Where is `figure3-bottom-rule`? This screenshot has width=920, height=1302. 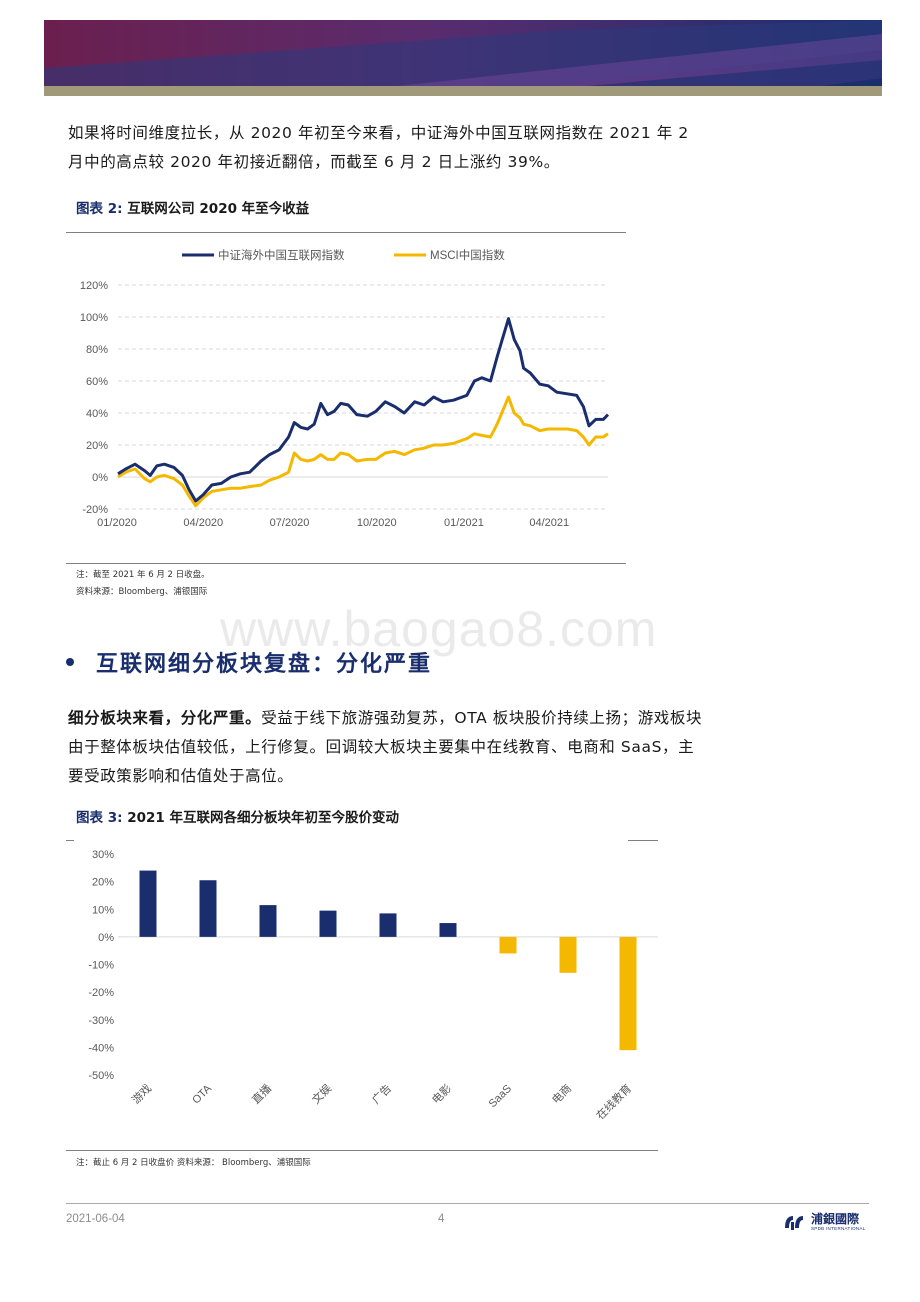
figure3-bottom-rule is located at coordinates (362, 1150).